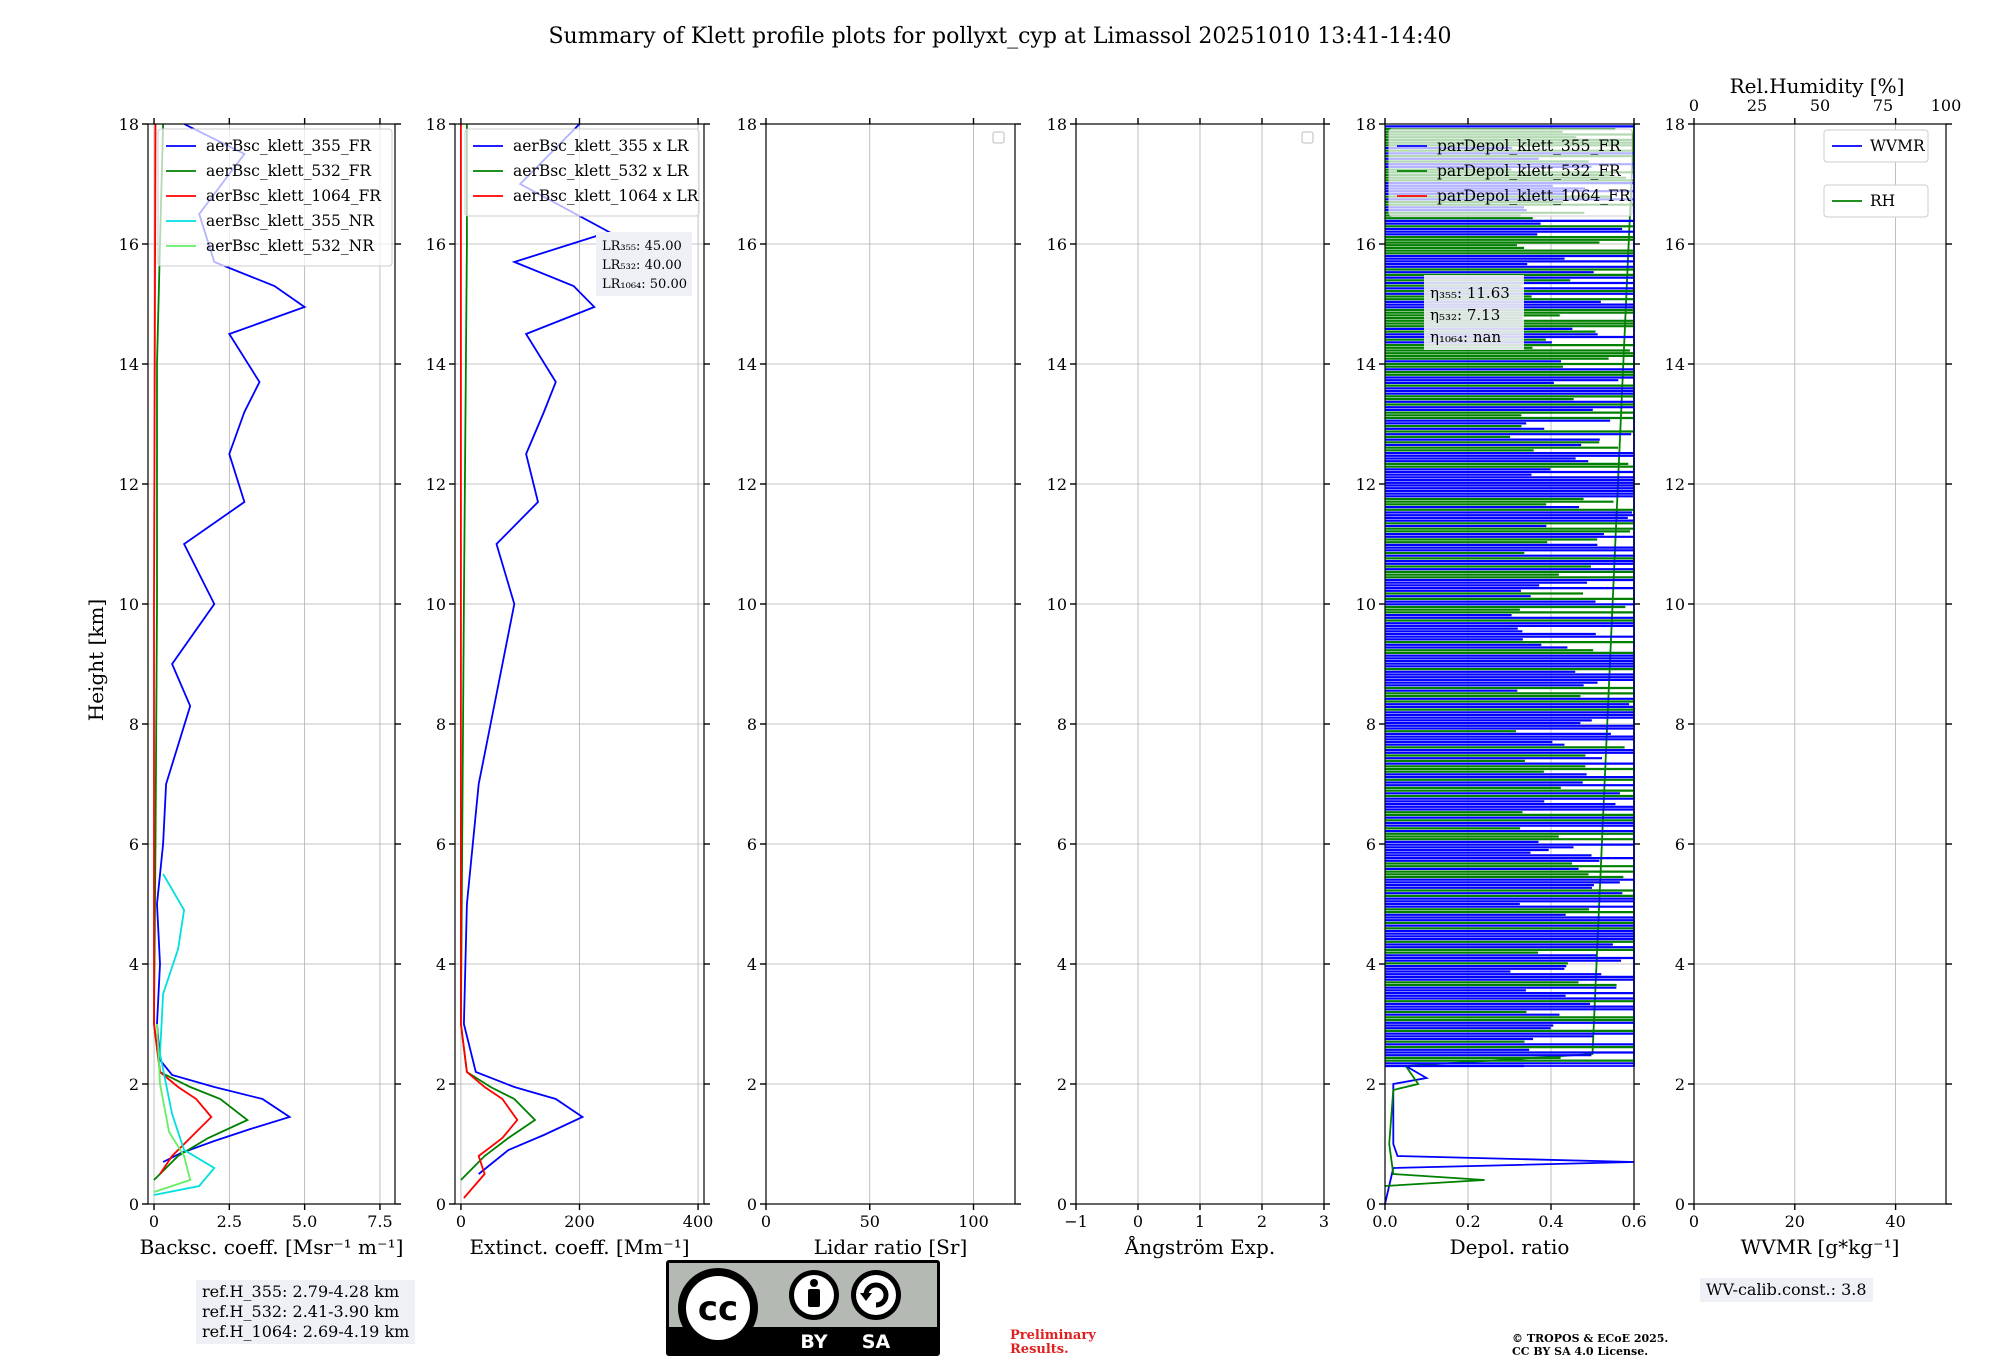 The image size is (2000, 1360). Describe the element at coordinates (1898, 146) in the screenshot. I see `legend-label: WVMR` at that location.